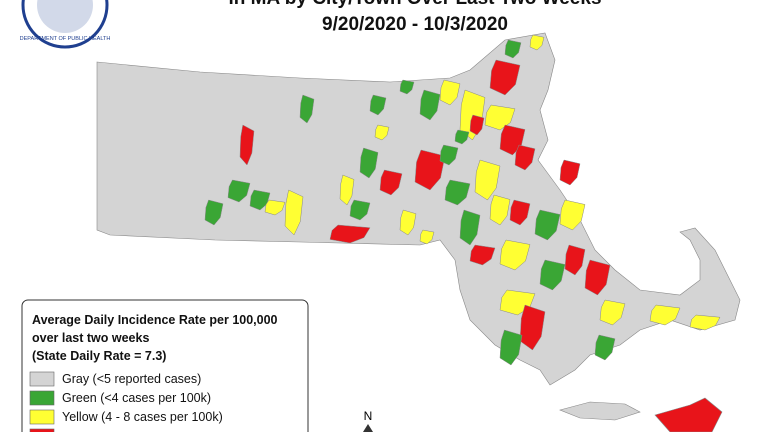 The height and width of the screenshot is (432, 768). What do you see at coordinates (65, 24) in the screenshot?
I see `logo: DEPARTMENT OF PUBLIC HEALTH` at bounding box center [65, 24].